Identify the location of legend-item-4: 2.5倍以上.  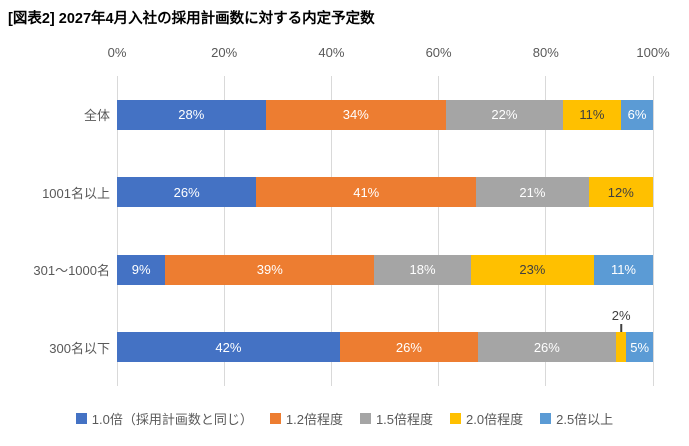
(576, 418).